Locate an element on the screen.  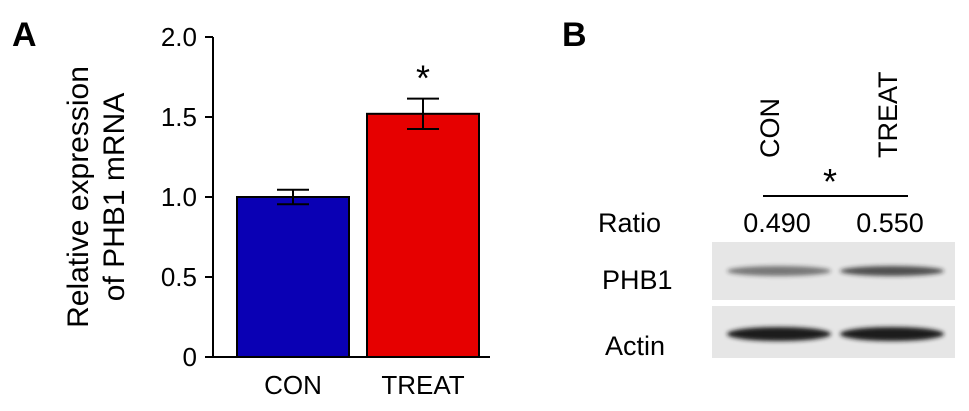
panel-b-letter: B is located at coordinates (574, 35).